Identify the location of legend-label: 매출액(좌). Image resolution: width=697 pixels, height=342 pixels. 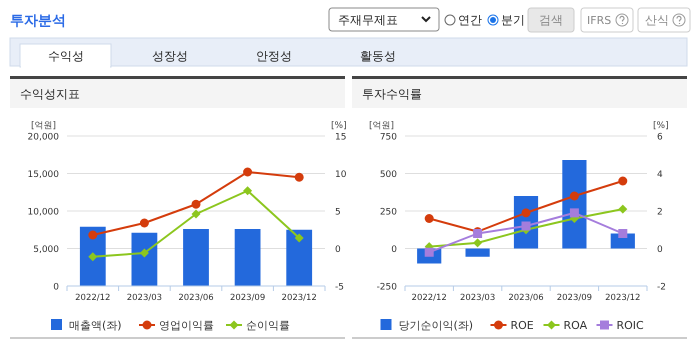
(95, 325).